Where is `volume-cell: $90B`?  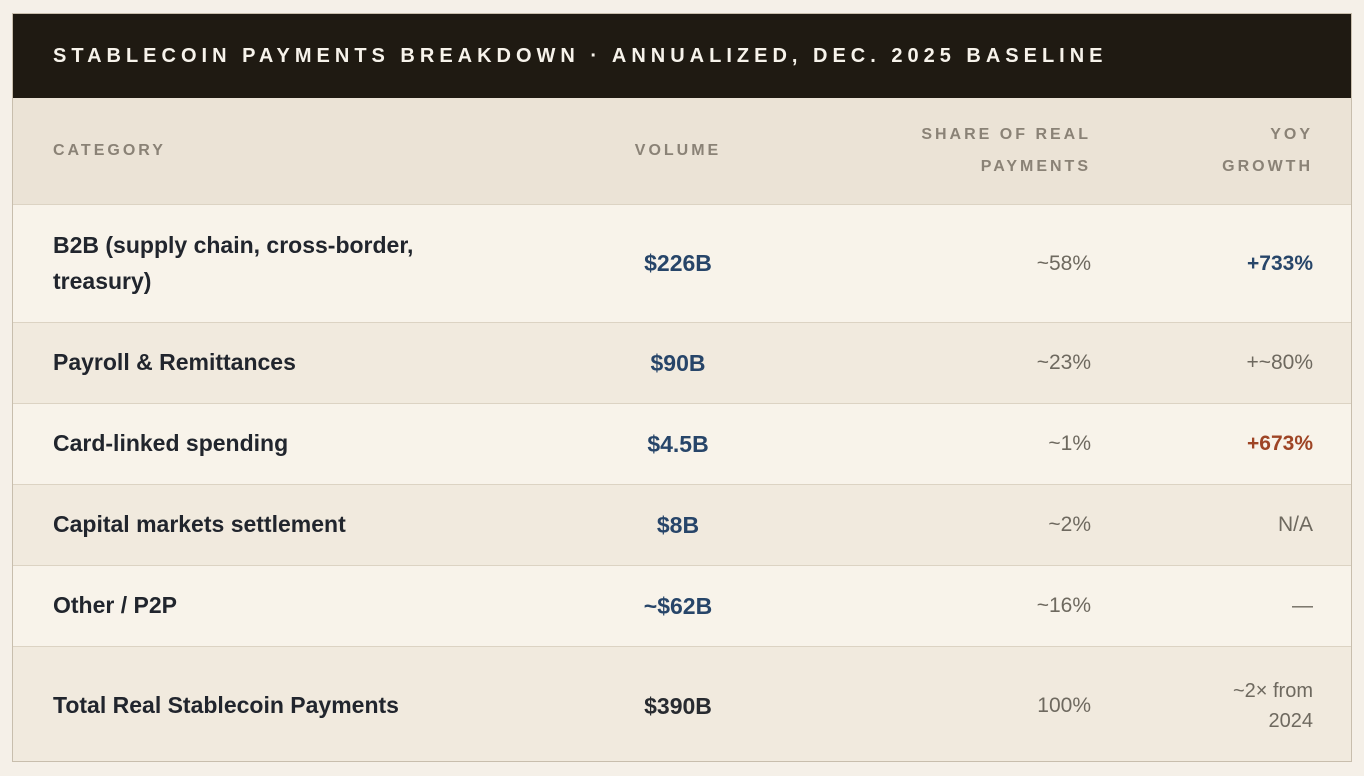 volume-cell: $90B is located at coordinates (678, 362).